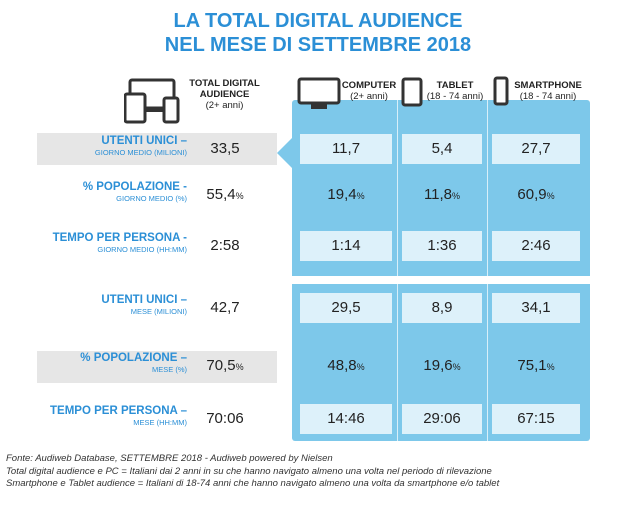 This screenshot has height=507, width=636. I want to click on value-smartphone: 67:15, so click(536, 419).